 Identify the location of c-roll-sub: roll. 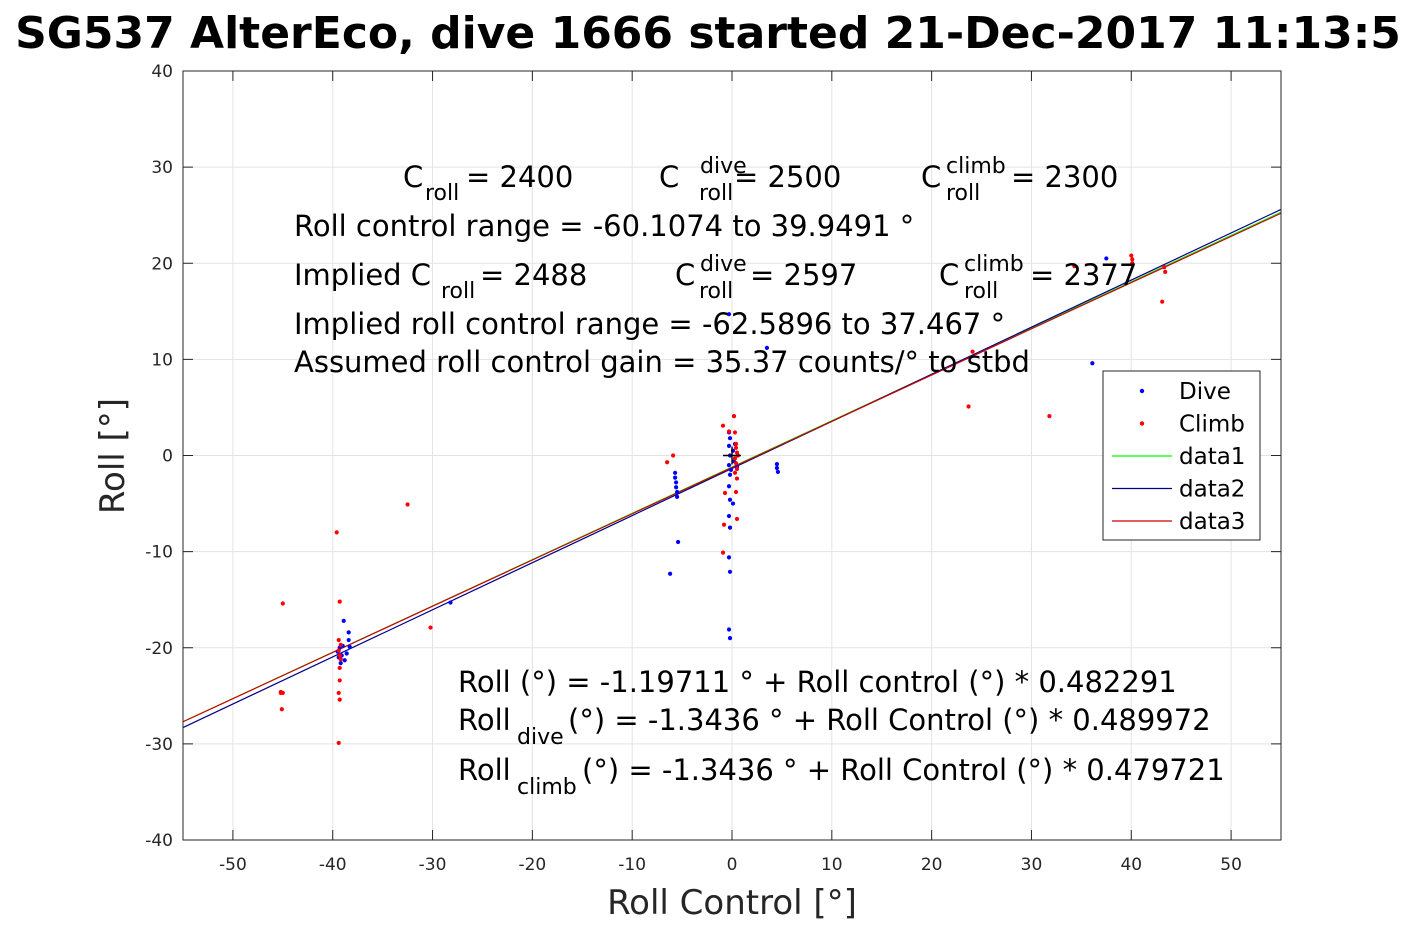
(442, 193).